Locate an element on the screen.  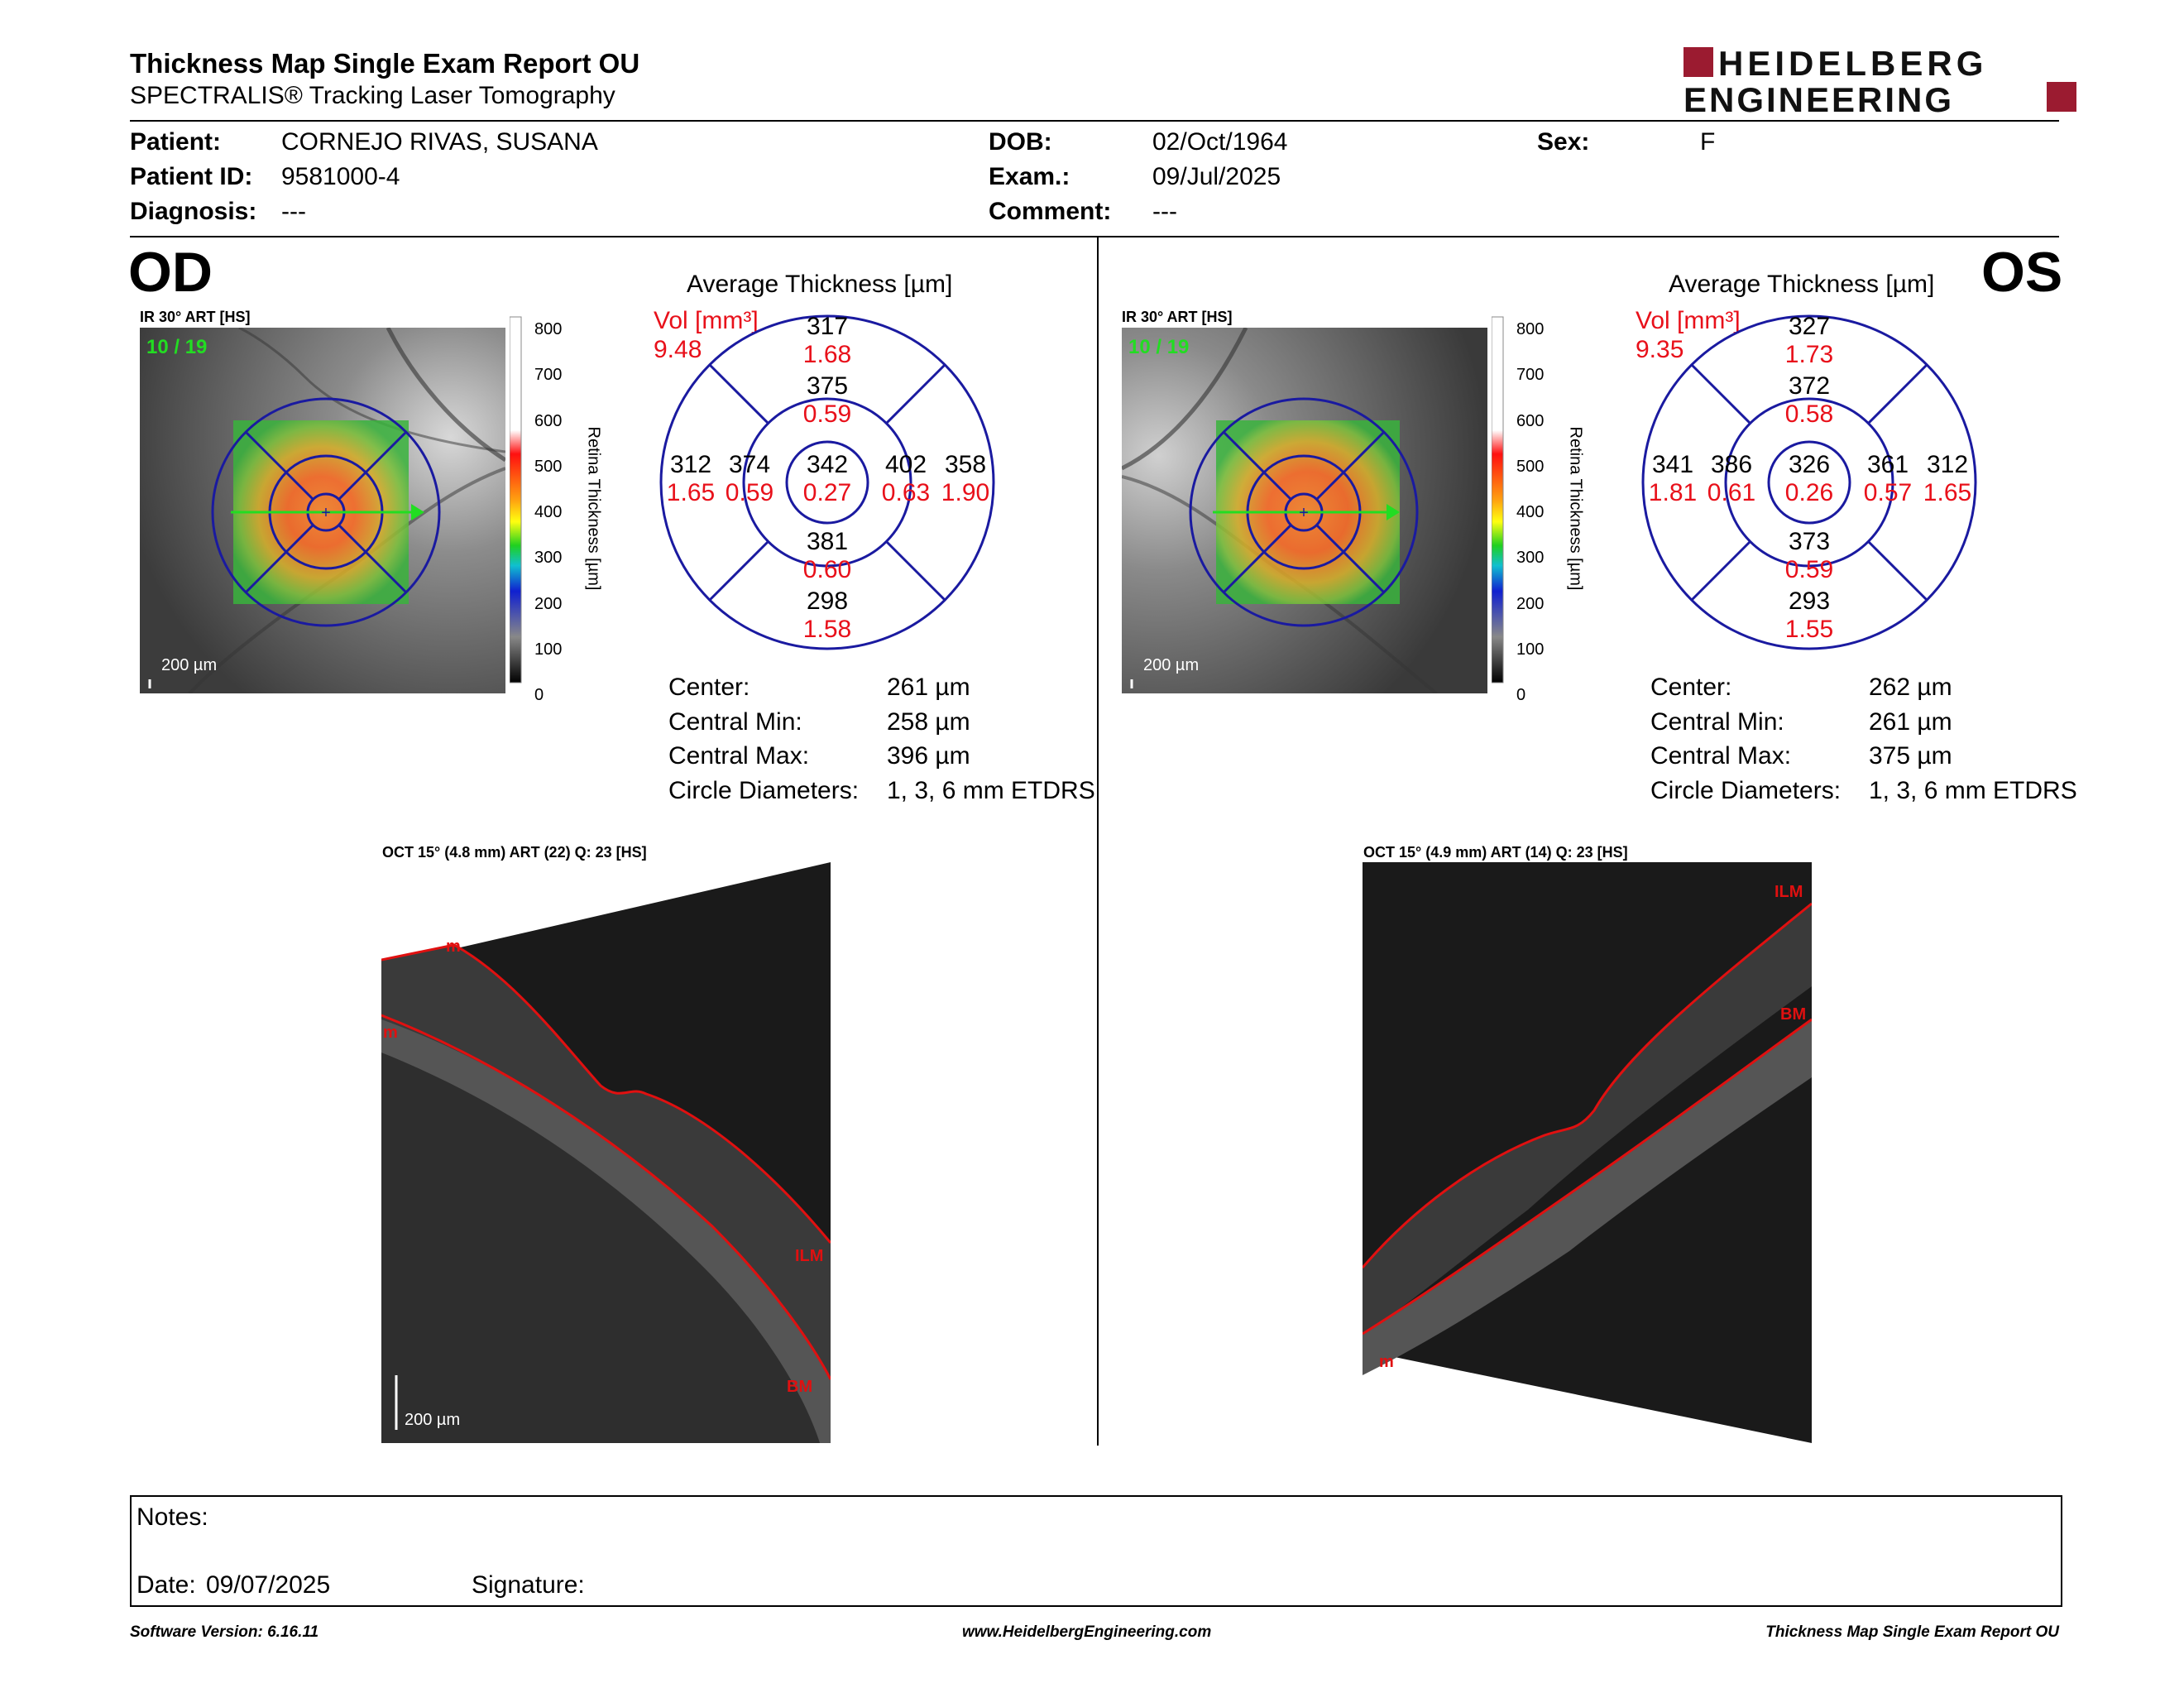
os-outer-bottom: 293 1.55 is located at coordinates (1809, 615).